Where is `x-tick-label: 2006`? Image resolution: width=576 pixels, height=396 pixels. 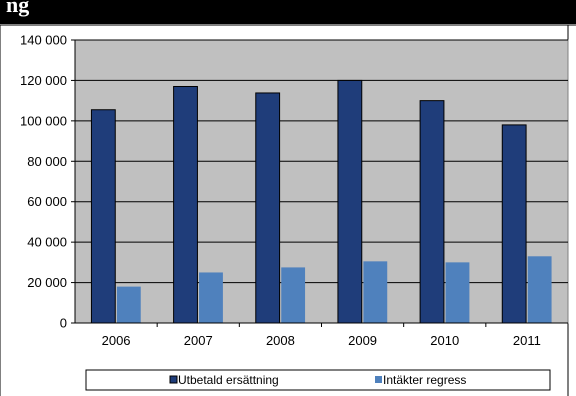 x-tick-label: 2006 is located at coordinates (116, 340).